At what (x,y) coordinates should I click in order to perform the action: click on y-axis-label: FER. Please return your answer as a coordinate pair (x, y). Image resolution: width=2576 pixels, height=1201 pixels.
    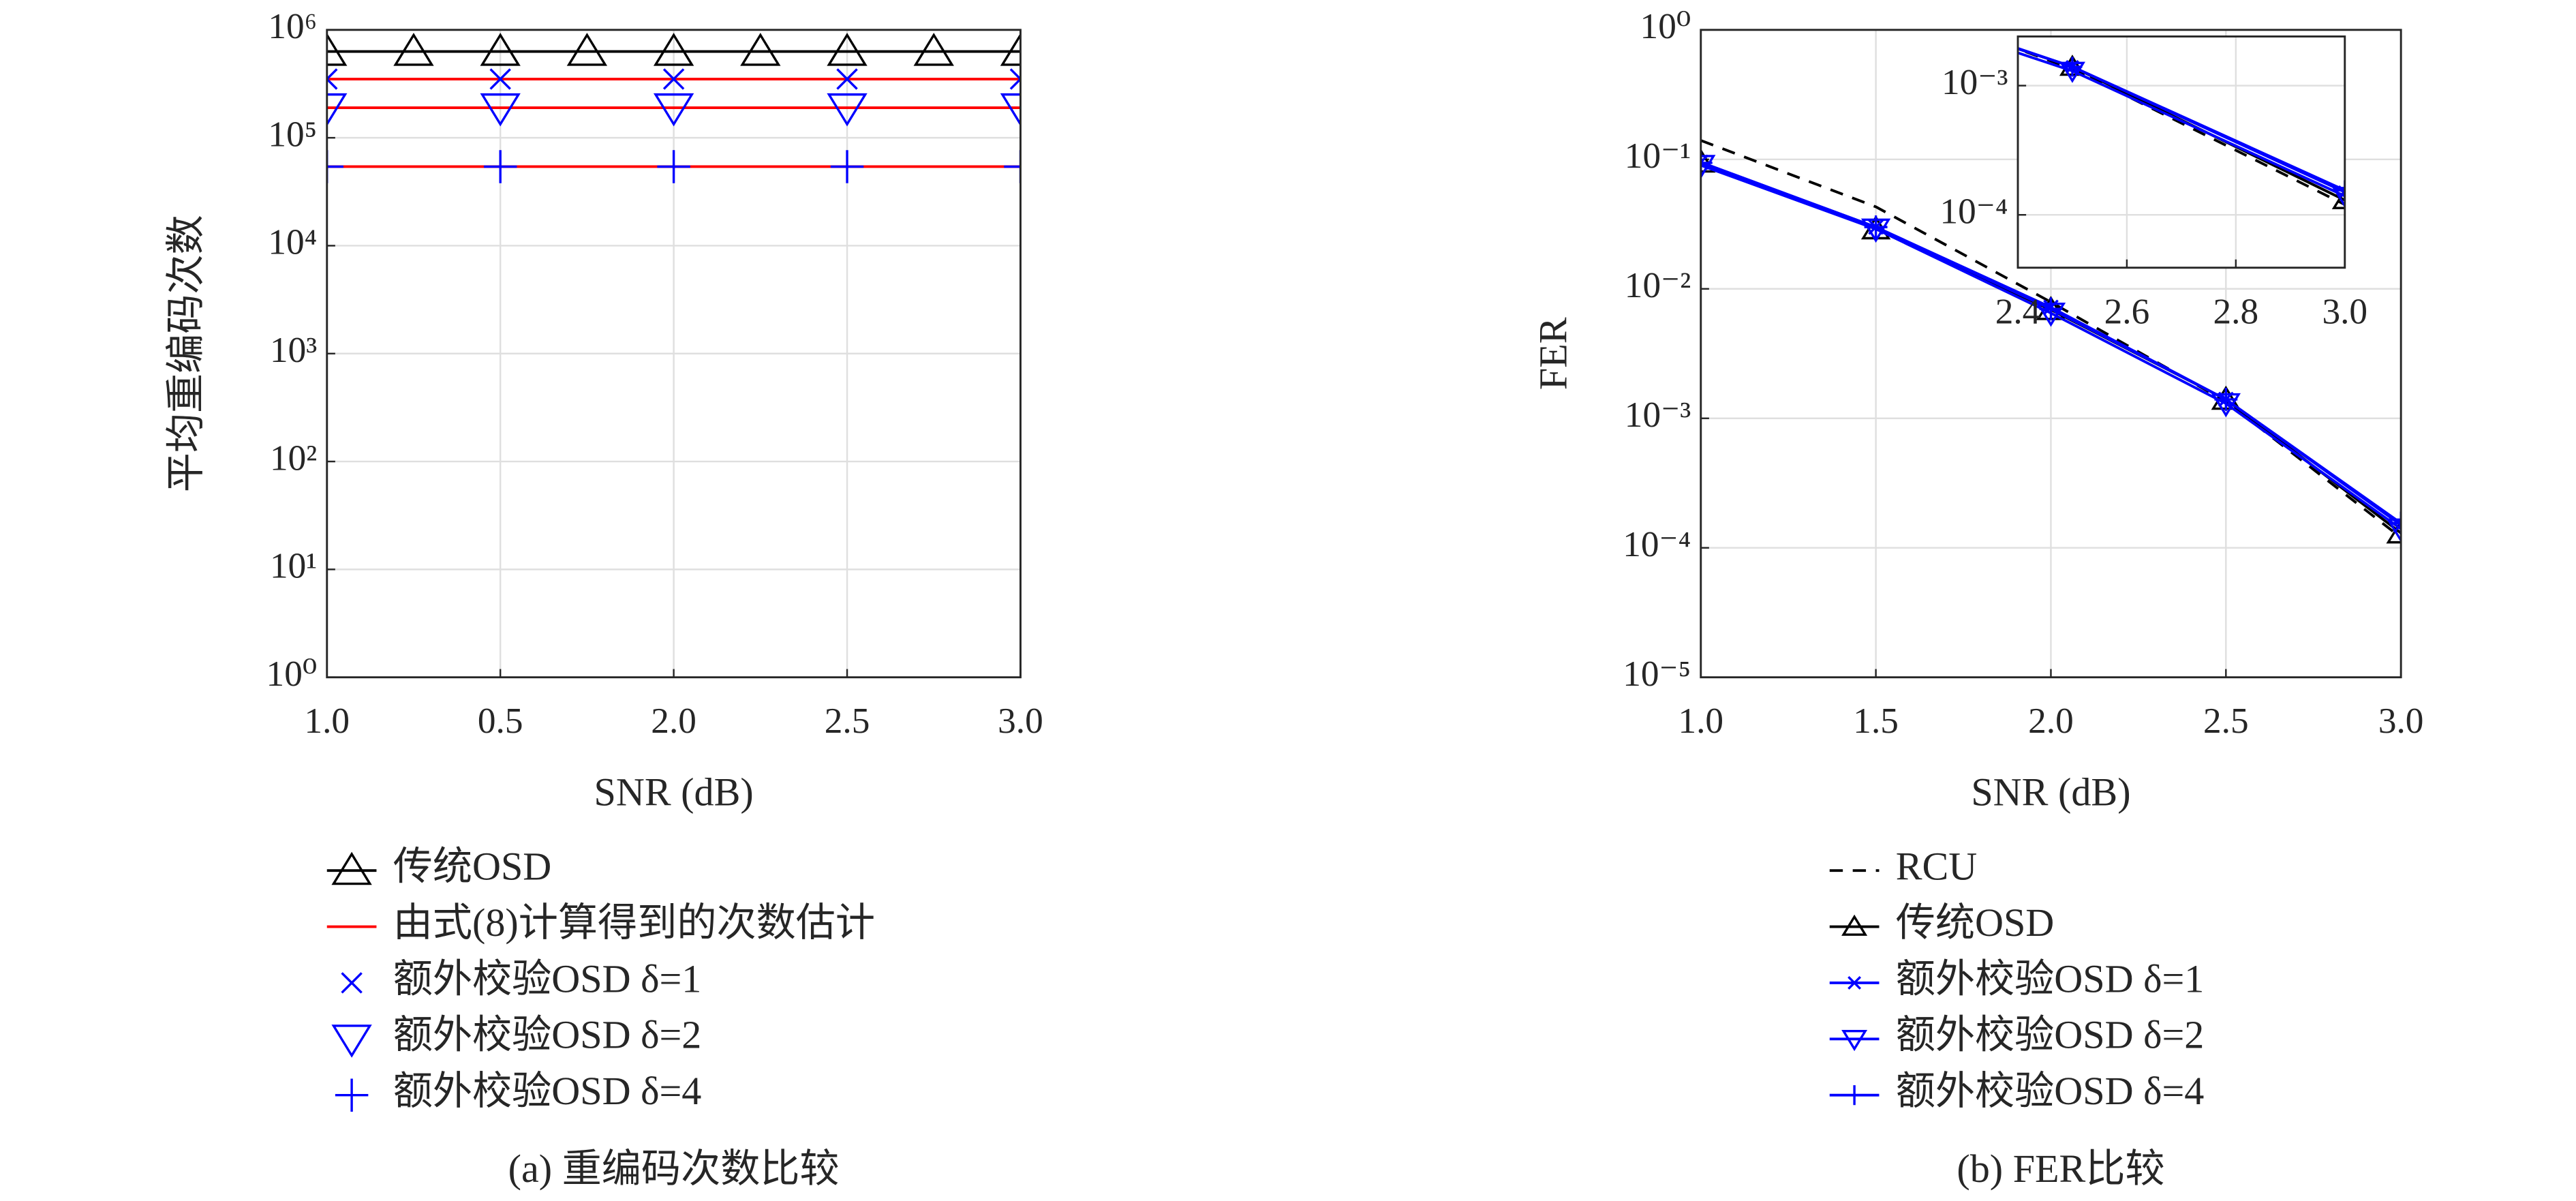
    Looking at the image, I should click on (1553, 353).